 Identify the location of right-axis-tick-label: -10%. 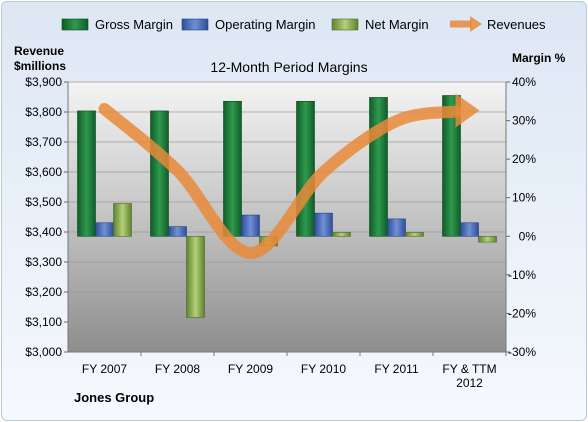
(522, 275).